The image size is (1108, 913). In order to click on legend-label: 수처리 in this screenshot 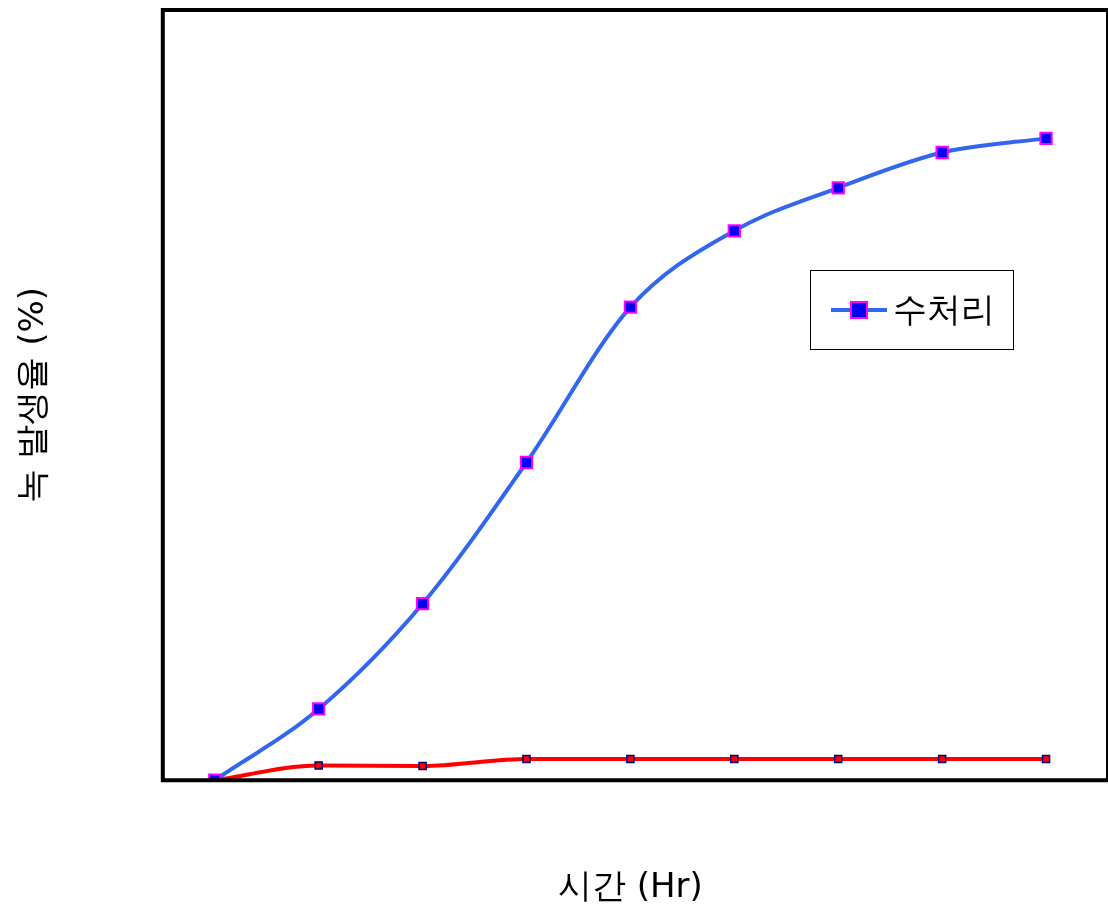, I will do `click(944, 309)`.